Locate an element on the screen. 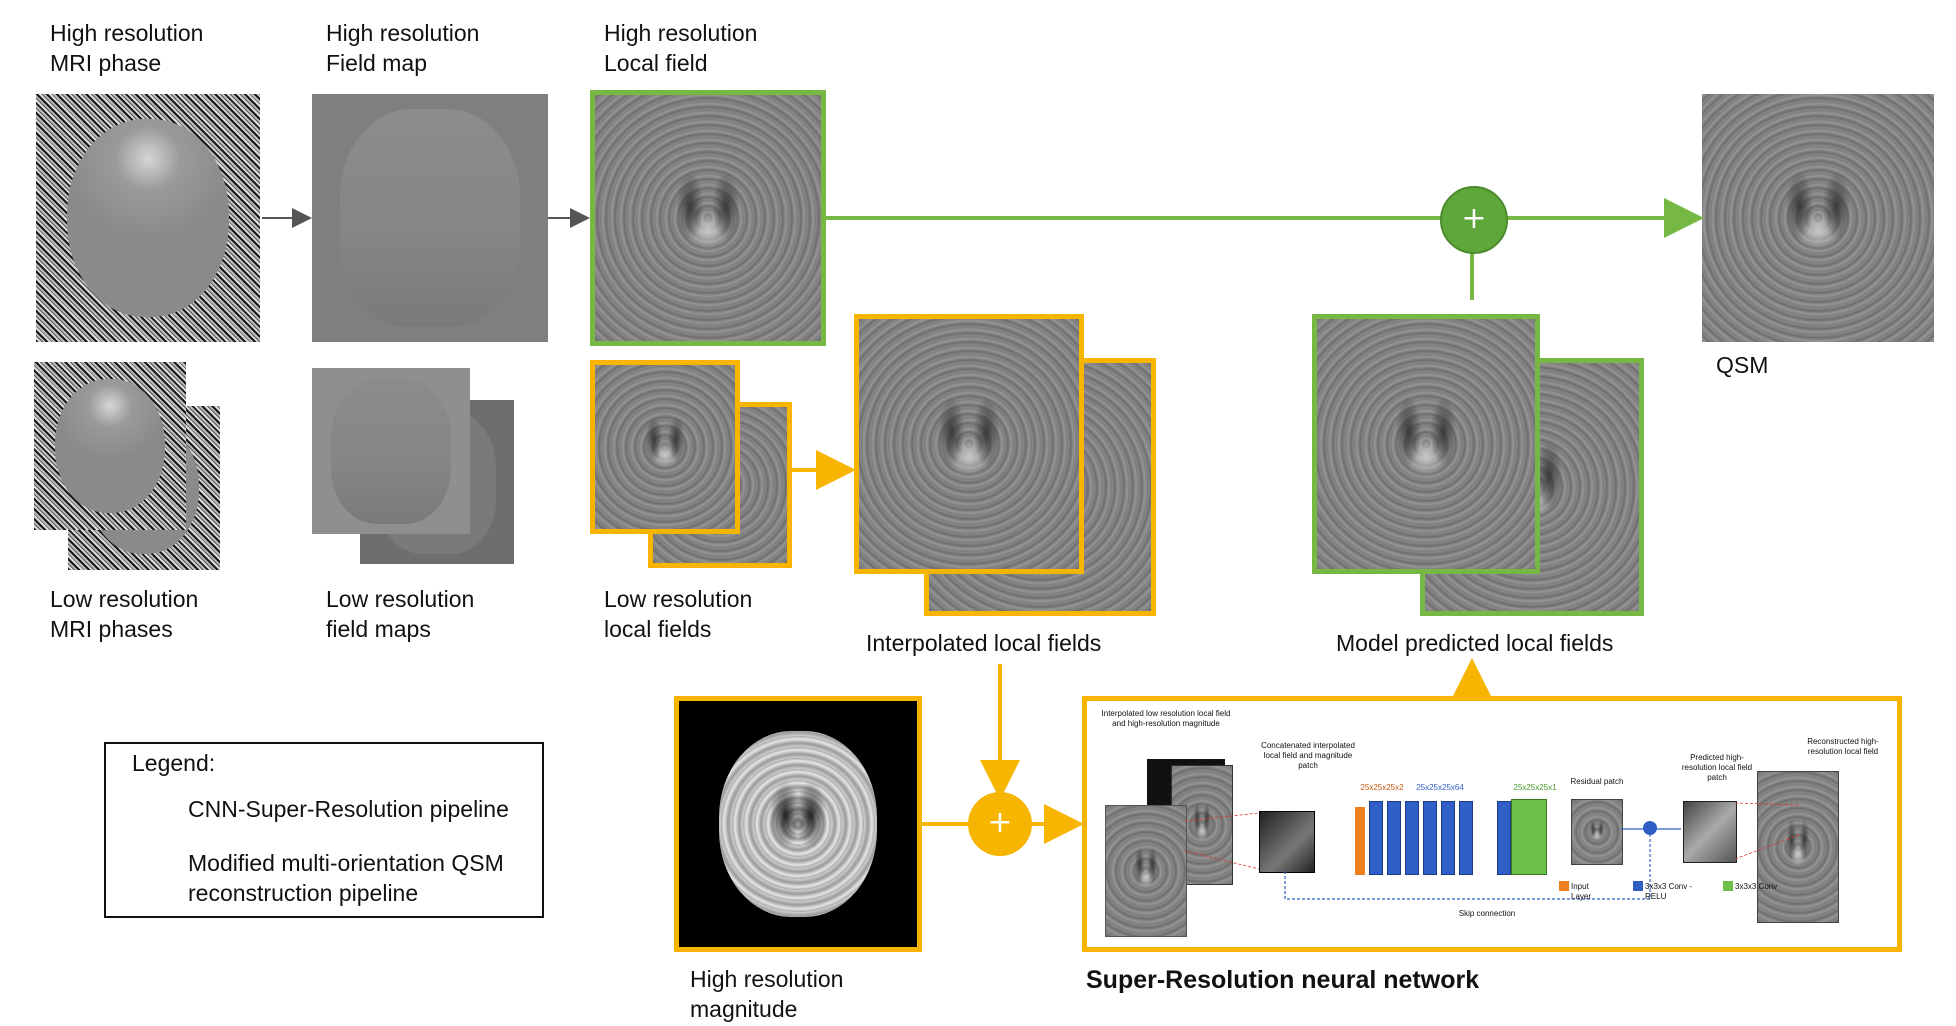 The width and height of the screenshot is (1956, 1026). qsm-image is located at coordinates (1818, 218).